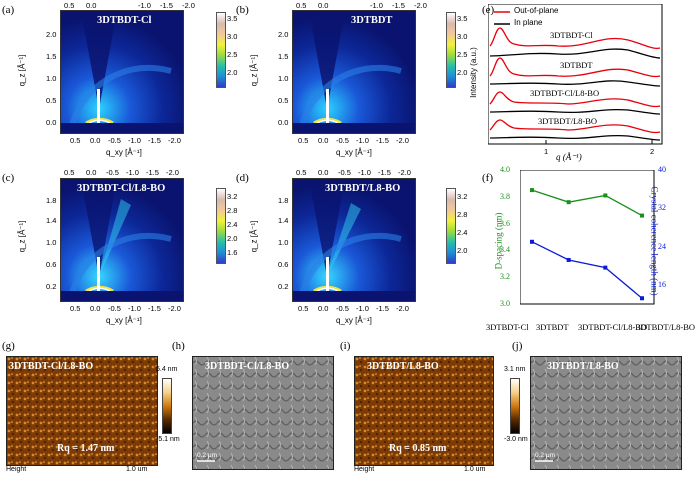 This screenshot has height=484, width=700. I want to click on left-axis-tick: 3.0, so click(505, 303).